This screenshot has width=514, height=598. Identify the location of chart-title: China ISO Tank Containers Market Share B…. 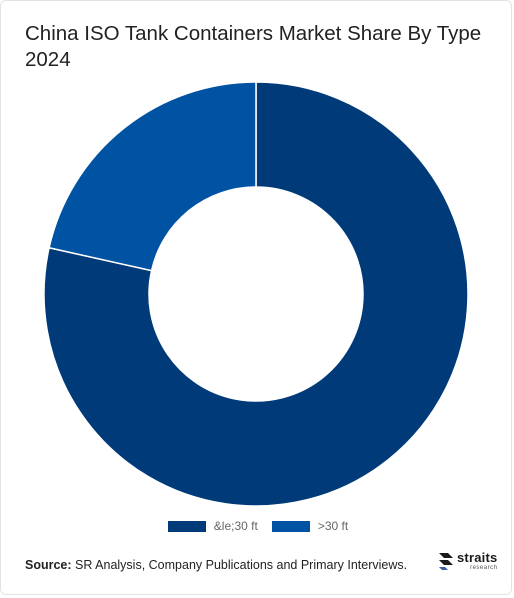
(253, 46).